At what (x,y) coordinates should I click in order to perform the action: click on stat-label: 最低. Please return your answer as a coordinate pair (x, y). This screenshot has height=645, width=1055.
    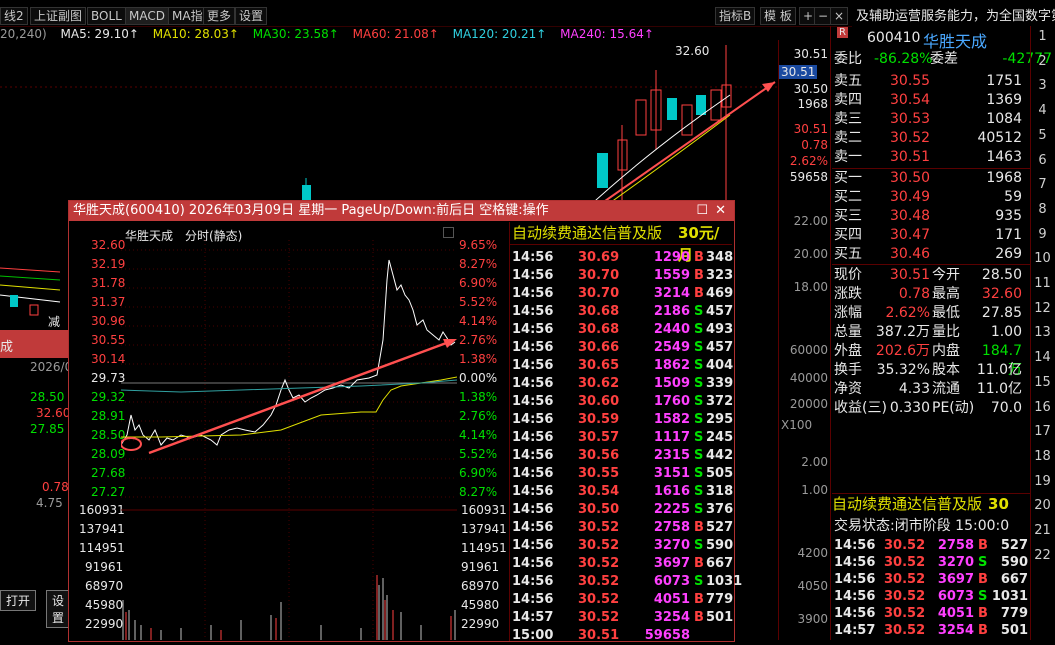
    Looking at the image, I should click on (946, 313).